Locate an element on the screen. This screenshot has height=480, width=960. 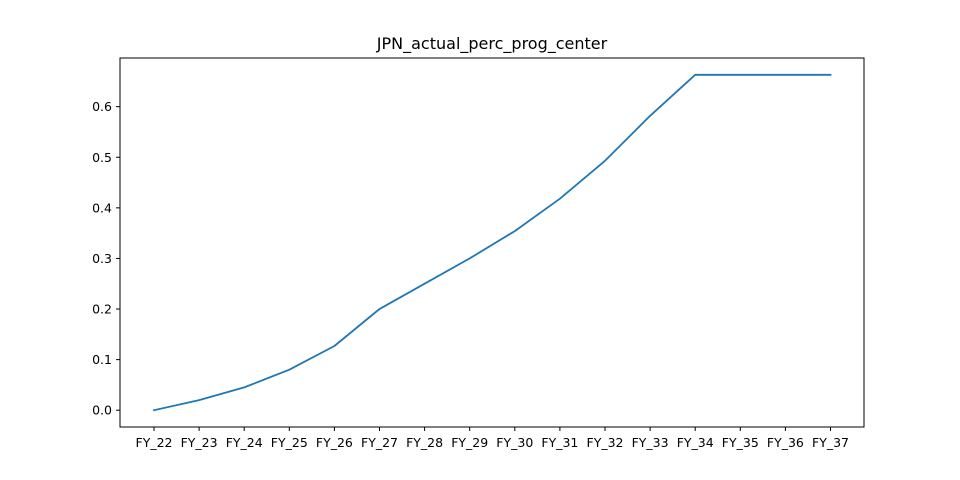
x-tick-label: FY_30 is located at coordinates (514, 442).